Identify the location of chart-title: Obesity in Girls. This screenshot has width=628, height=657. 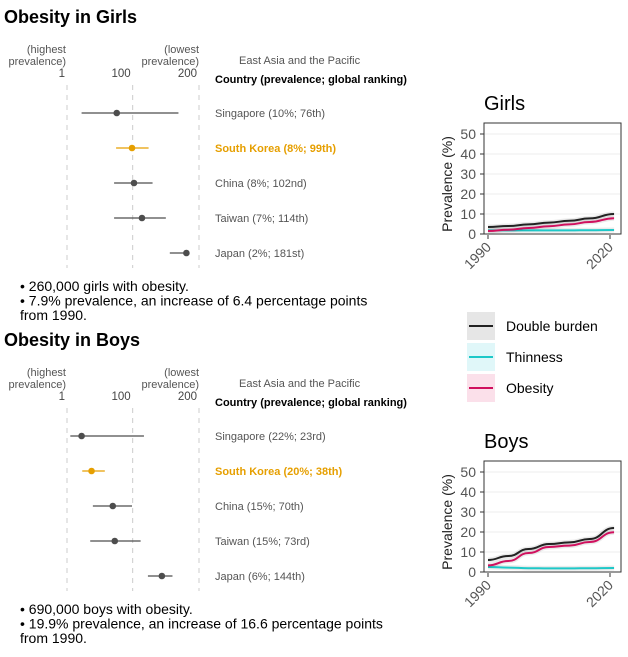
(70, 17).